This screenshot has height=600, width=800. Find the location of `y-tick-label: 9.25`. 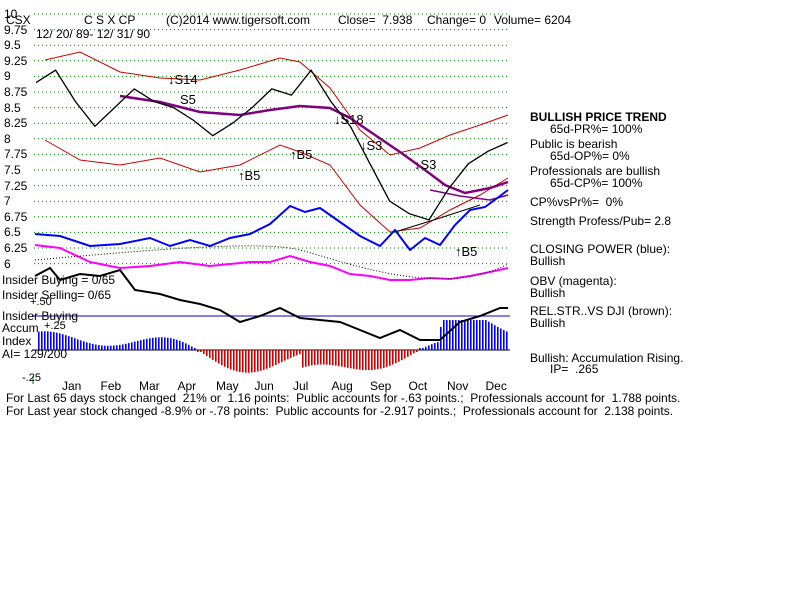

y-tick-label: 9.25 is located at coordinates (16, 60).